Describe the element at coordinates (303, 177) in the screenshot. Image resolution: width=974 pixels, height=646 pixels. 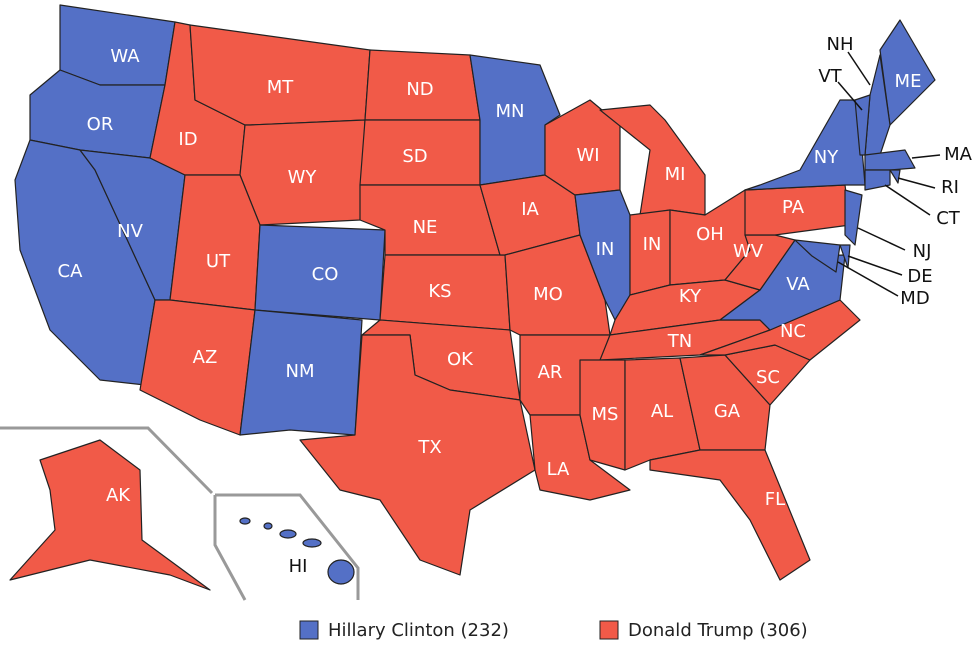
I see `state-label: WY` at that location.